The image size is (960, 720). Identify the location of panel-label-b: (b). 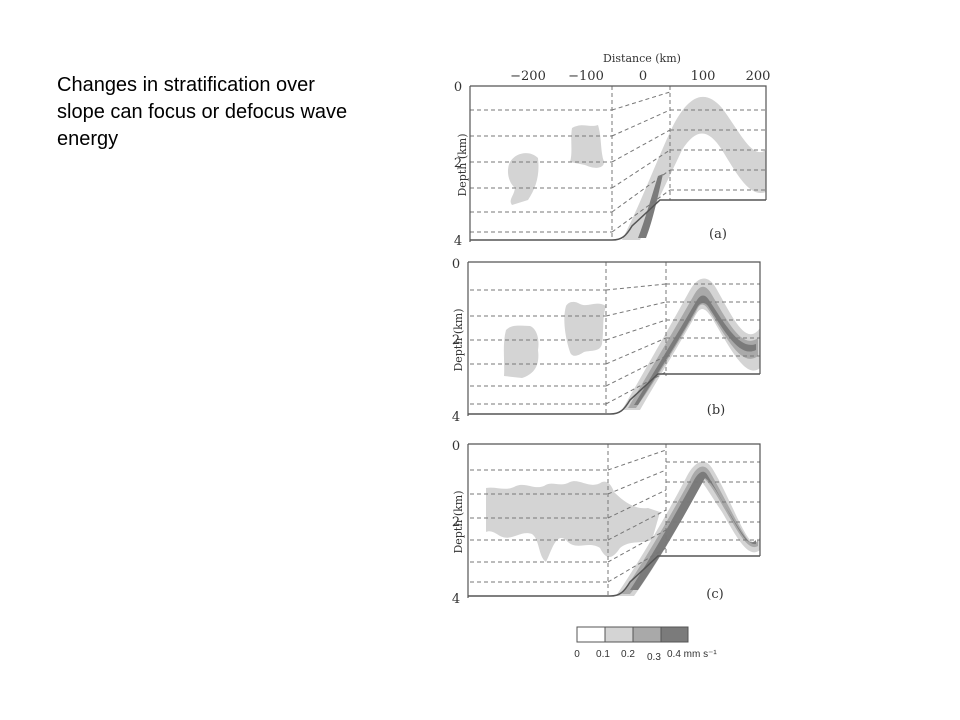
(716, 410).